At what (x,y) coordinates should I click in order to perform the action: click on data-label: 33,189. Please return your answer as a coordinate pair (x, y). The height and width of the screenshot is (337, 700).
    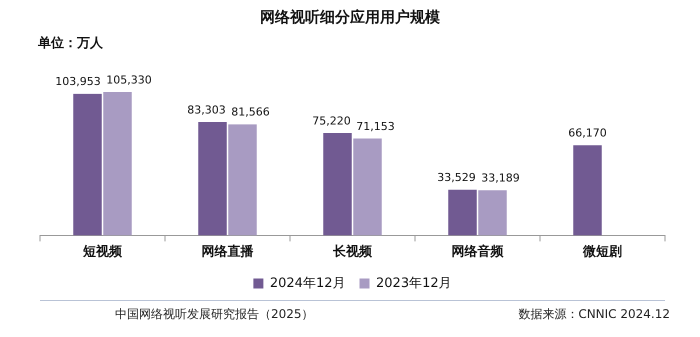
    Looking at the image, I should click on (500, 178).